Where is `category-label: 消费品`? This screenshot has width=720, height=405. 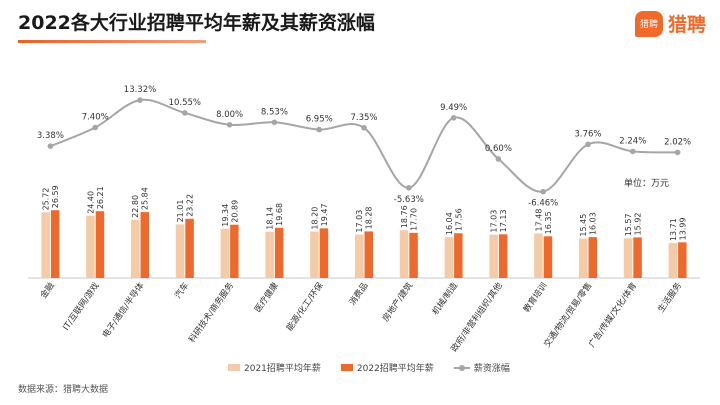
category-label: 消费品 is located at coordinates (359, 293).